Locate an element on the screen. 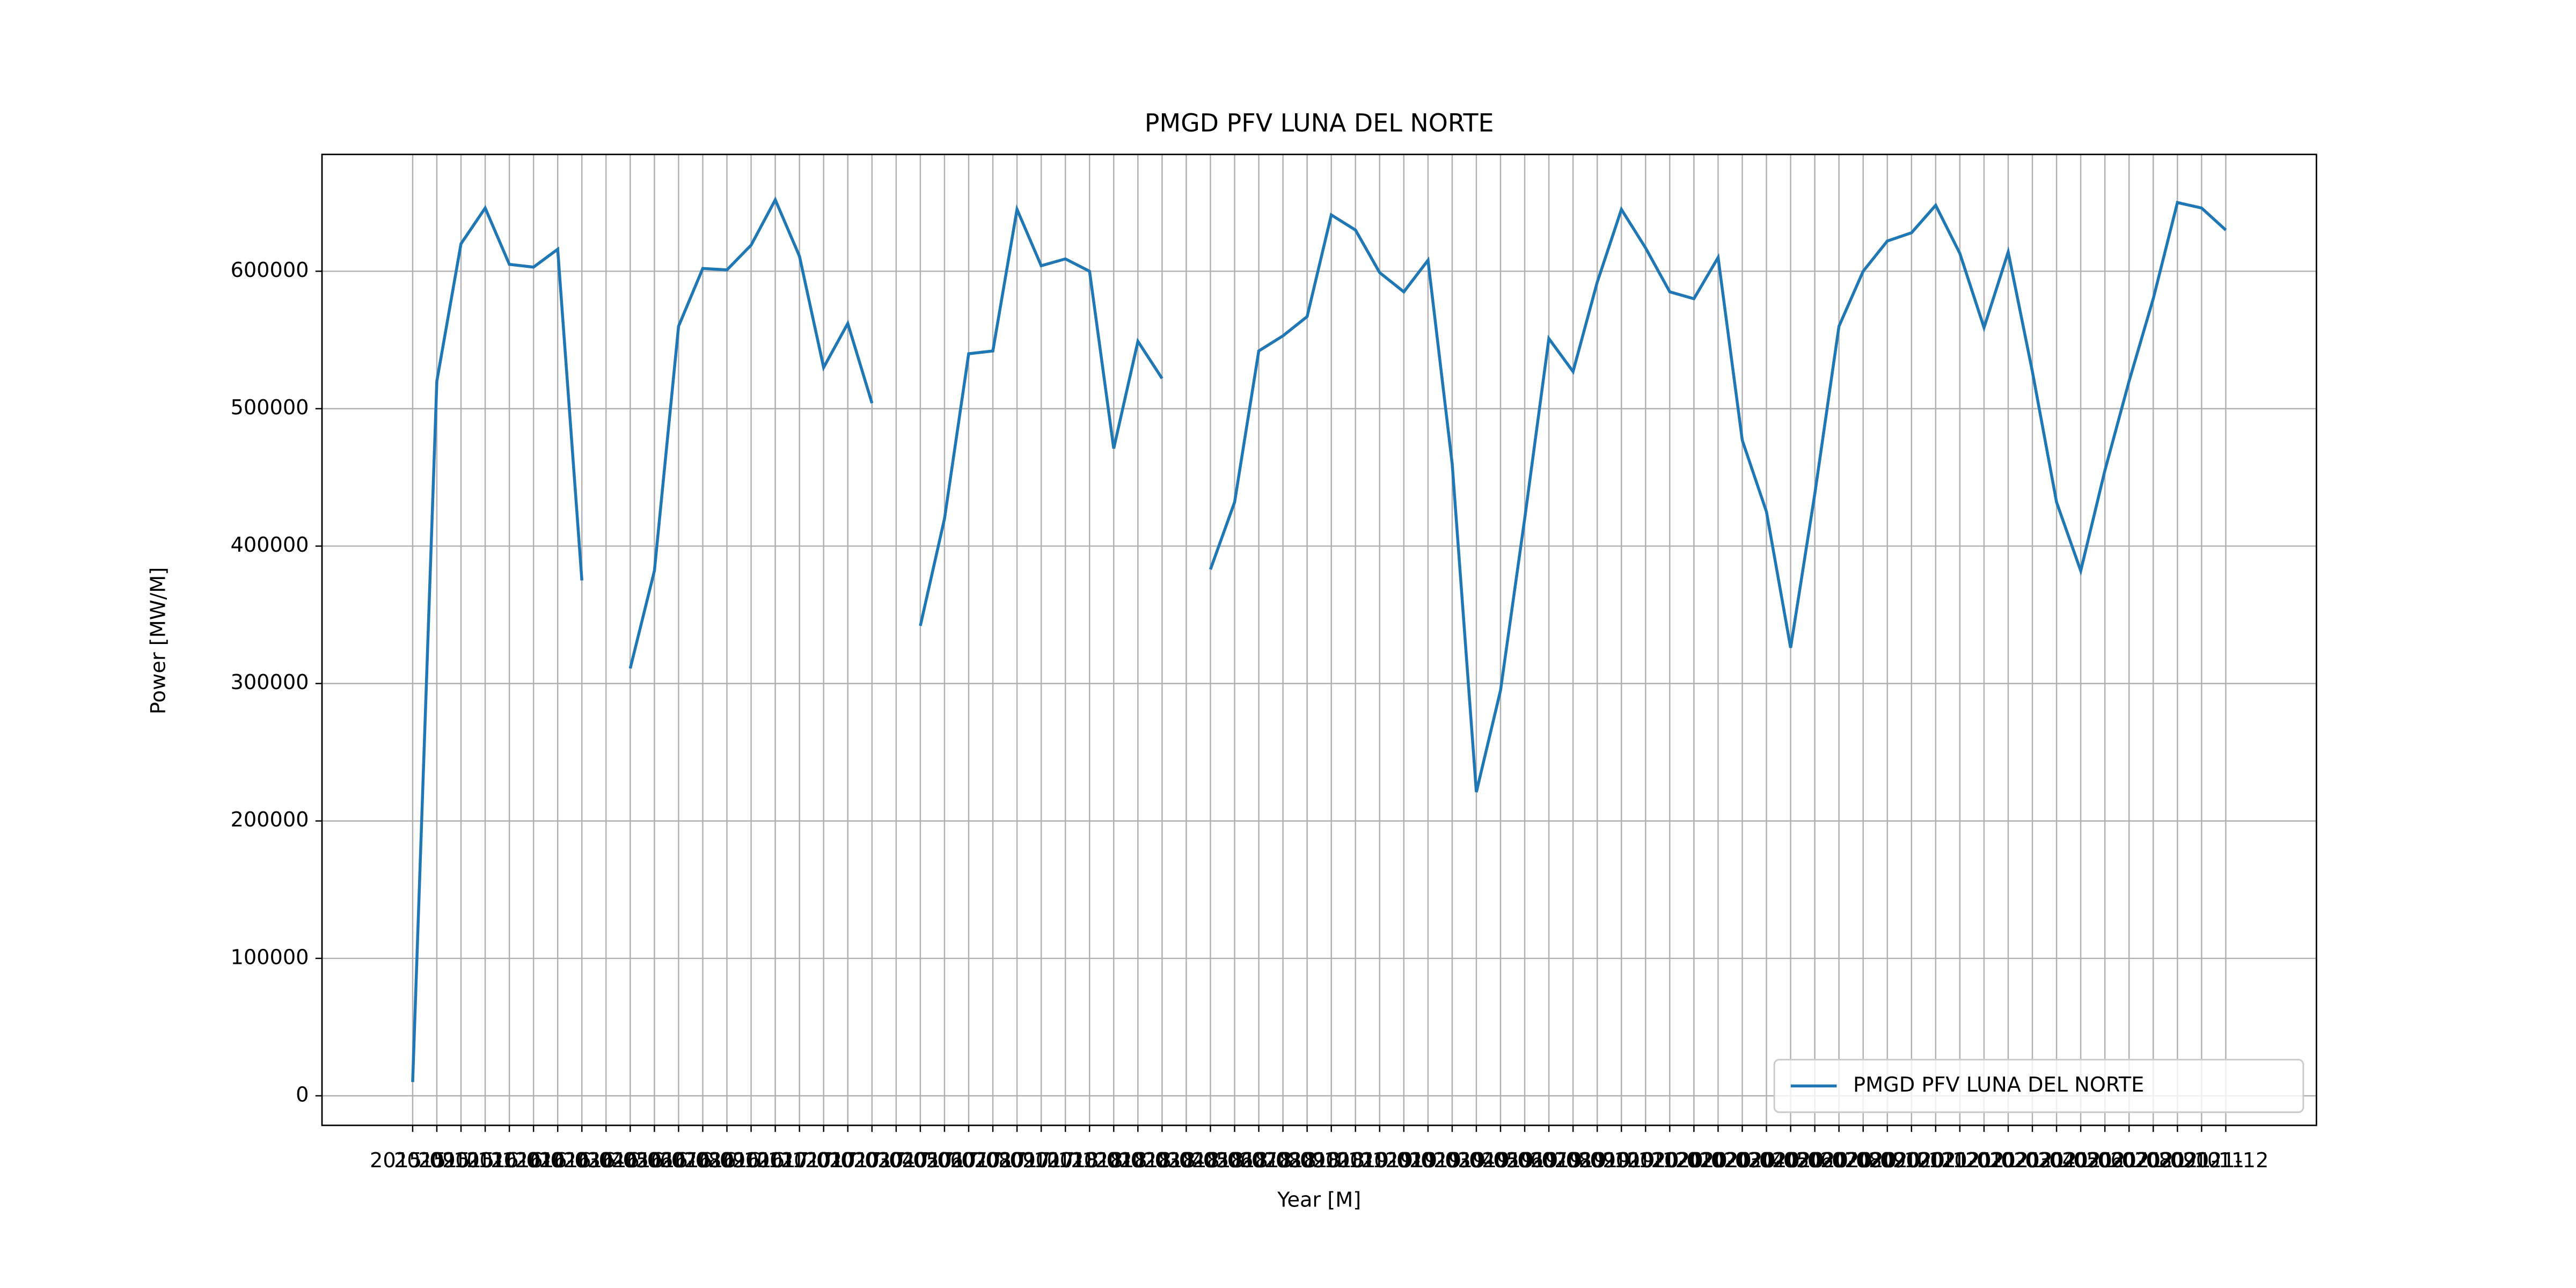  x-tick-label: 2021-01 is located at coordinates (1960, 1160).